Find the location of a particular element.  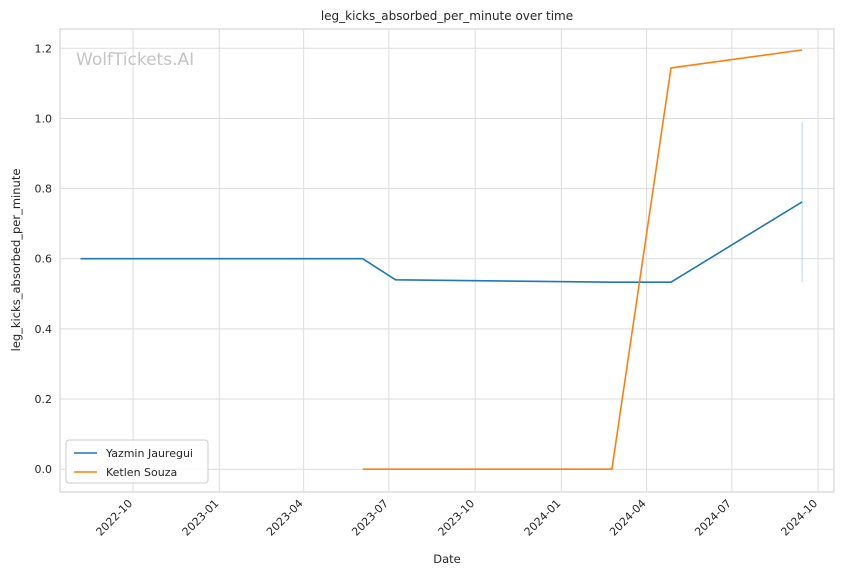

series-line-yazmin-jauregui is located at coordinates (441, 242).